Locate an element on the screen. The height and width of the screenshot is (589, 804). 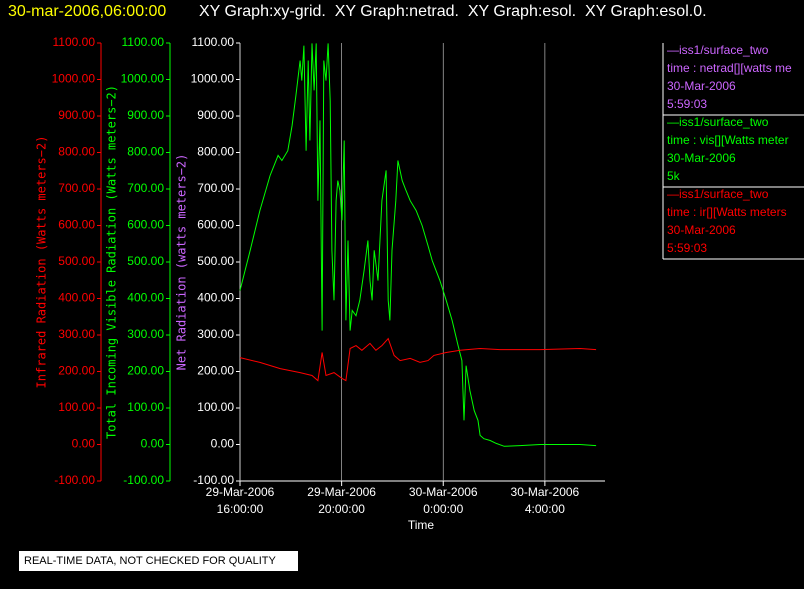
legend-text: time : netrad[][watts me is located at coordinates (729, 68).